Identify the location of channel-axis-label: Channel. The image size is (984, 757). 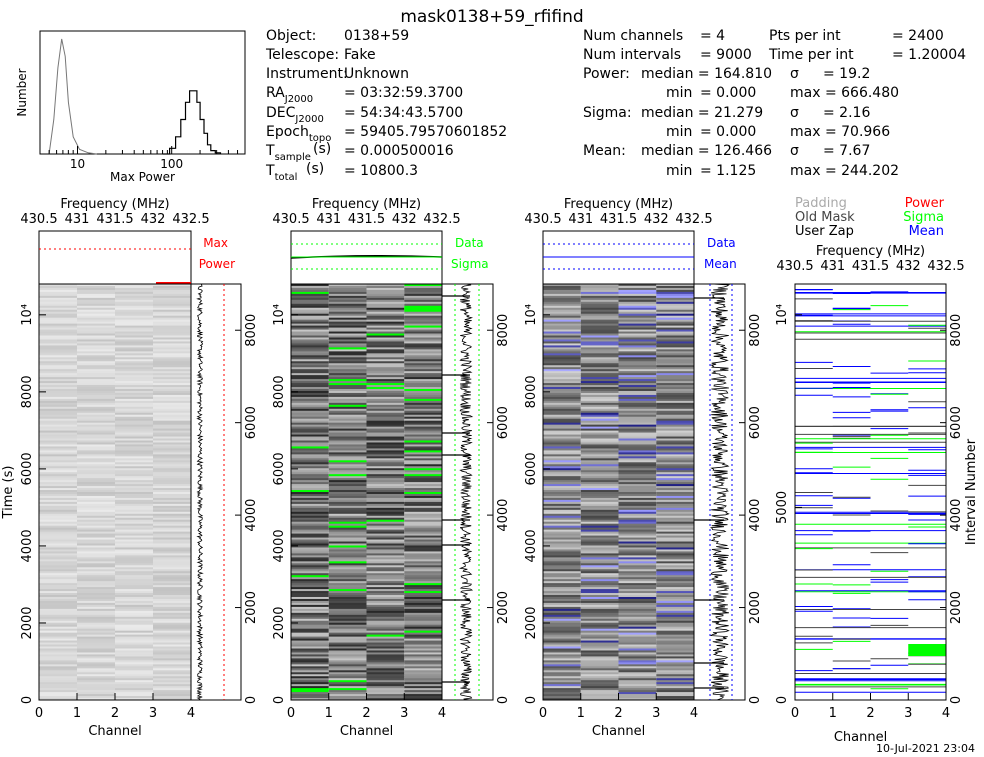
(618, 731).